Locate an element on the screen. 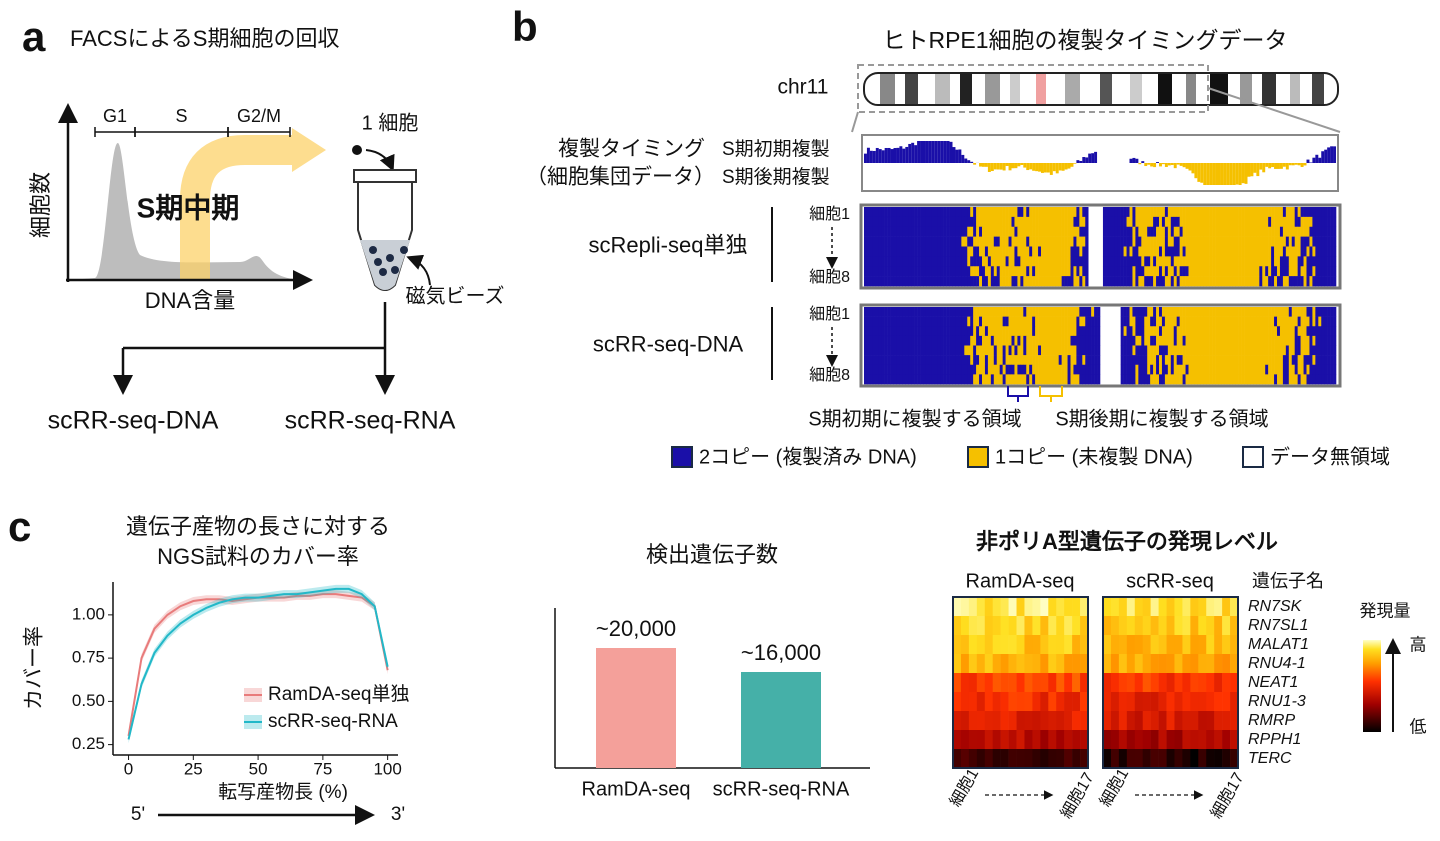 The height and width of the screenshot is (841, 1440). gene-label: NEAT1 is located at coordinates (1273, 682).